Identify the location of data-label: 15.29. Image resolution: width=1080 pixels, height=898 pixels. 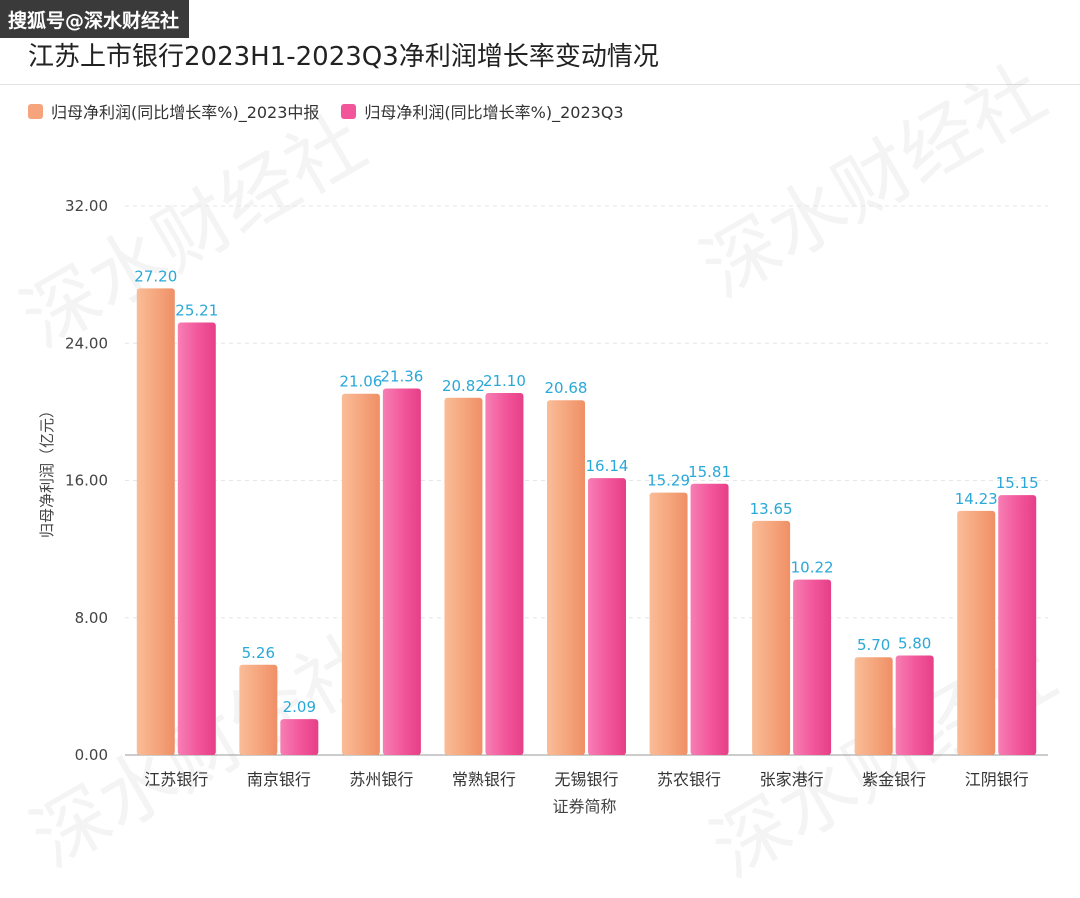
(668, 481).